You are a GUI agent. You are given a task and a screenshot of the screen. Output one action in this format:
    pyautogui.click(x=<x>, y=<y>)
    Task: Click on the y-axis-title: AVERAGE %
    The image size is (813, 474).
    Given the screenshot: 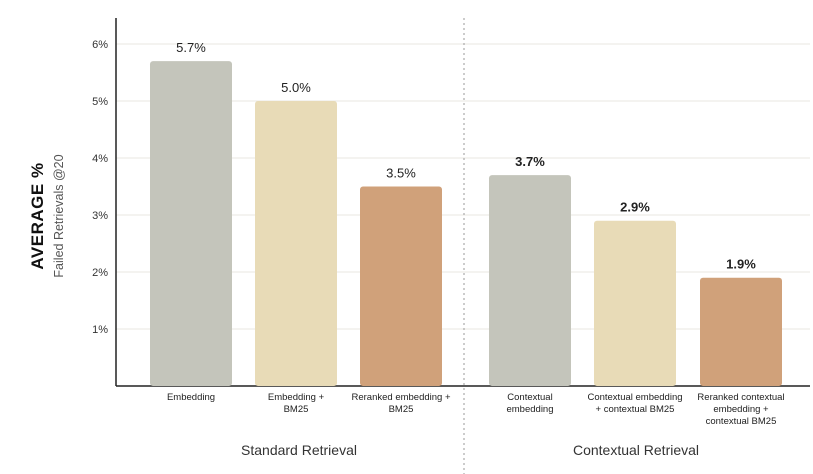 What is the action you would take?
    pyautogui.click(x=37, y=215)
    